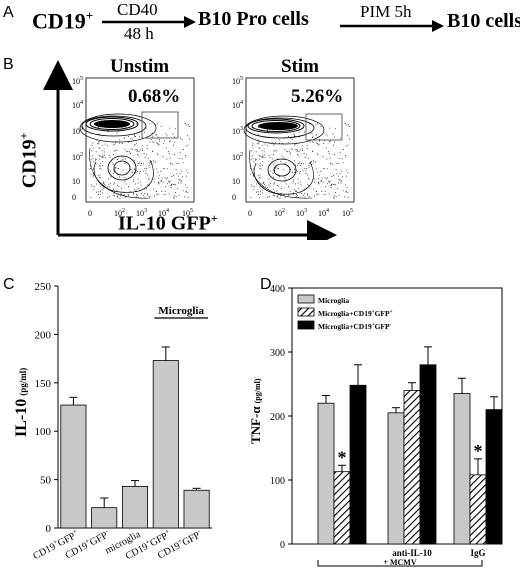  What do you see at coordinates (118, 156) in the screenshot?
I see `flow-plot-unstim-contours` at bounding box center [118, 156].